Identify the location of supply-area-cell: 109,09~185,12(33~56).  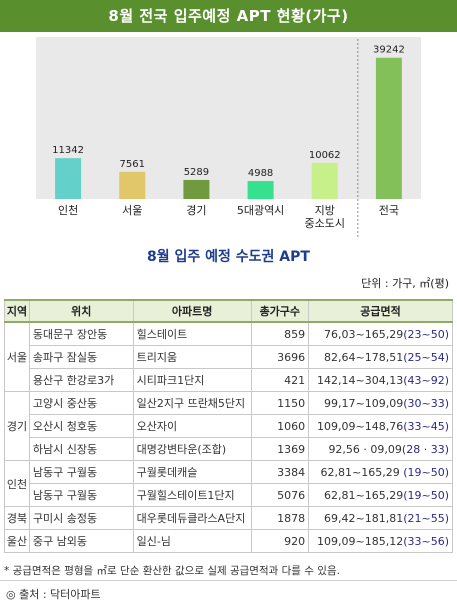
(380, 541).